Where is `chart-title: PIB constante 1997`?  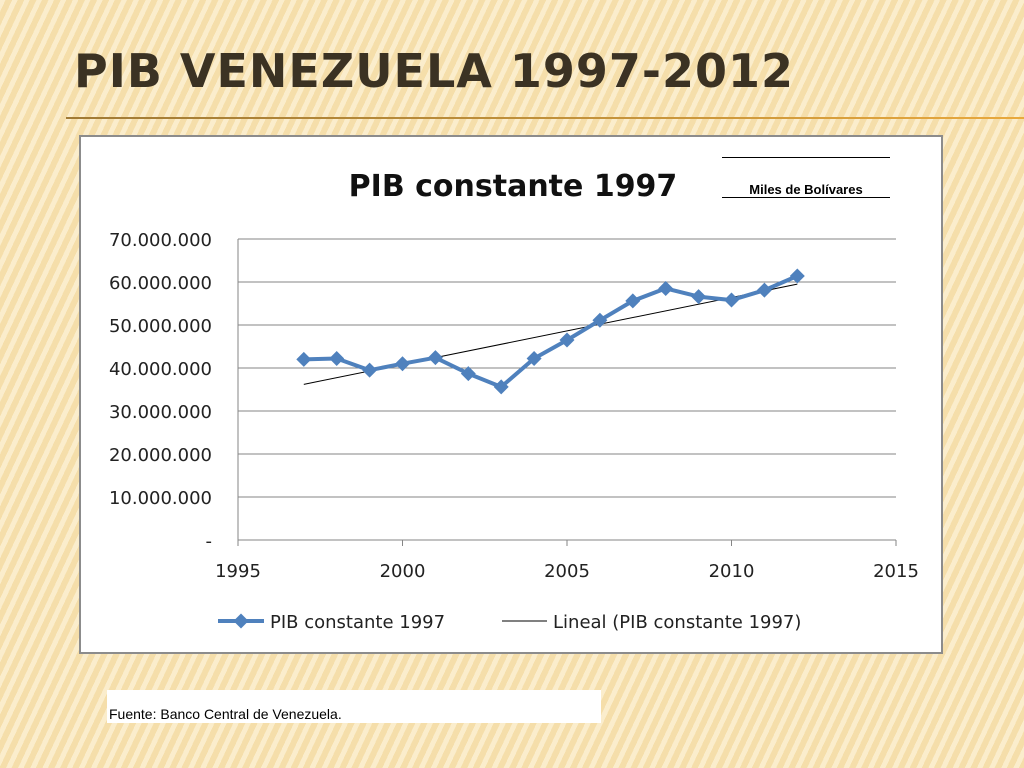 chart-title: PIB constante 1997 is located at coordinates (513, 186).